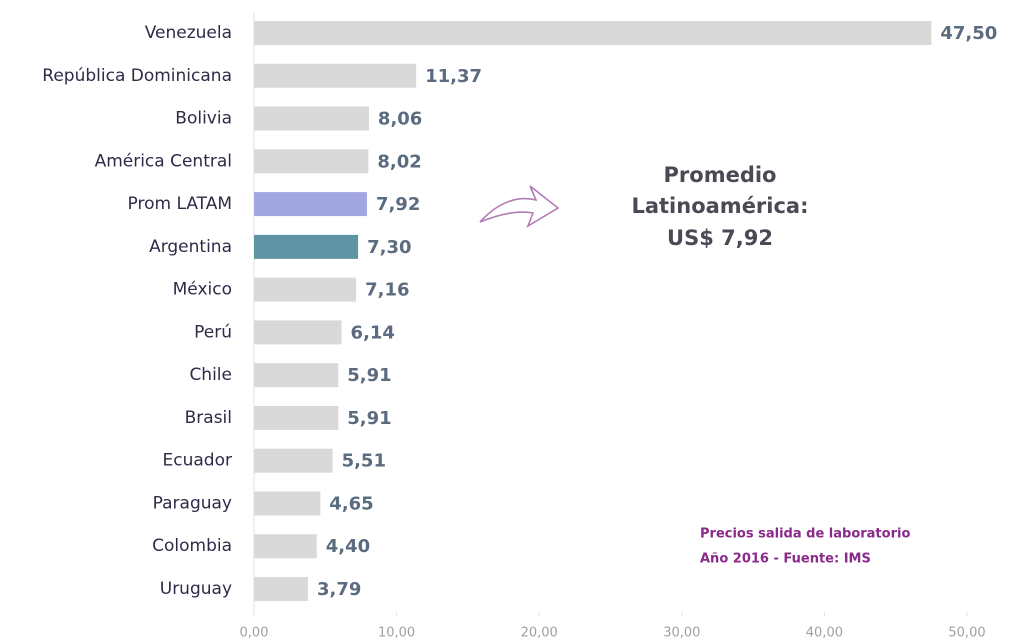 The height and width of the screenshot is (643, 1010). Describe the element at coordinates (208, 418) in the screenshot. I see `y-tick-label: Brasil` at that location.